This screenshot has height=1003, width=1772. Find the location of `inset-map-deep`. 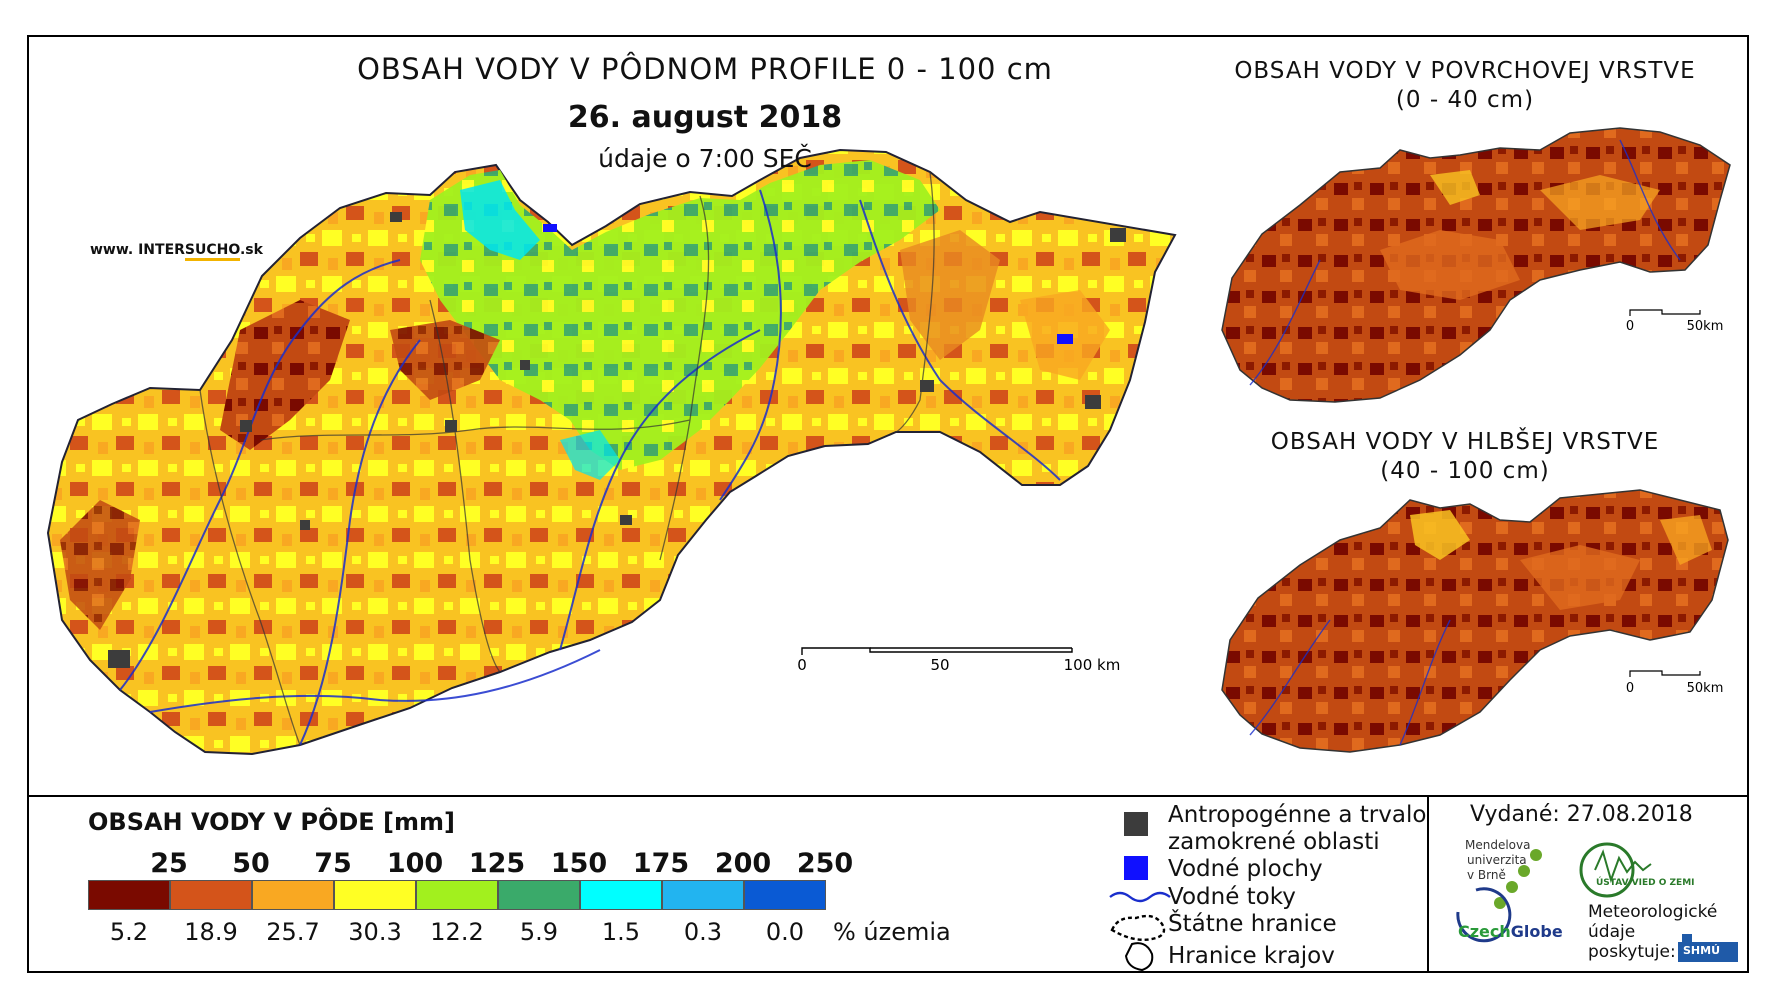

inset-map-deep is located at coordinates (1475, 621).